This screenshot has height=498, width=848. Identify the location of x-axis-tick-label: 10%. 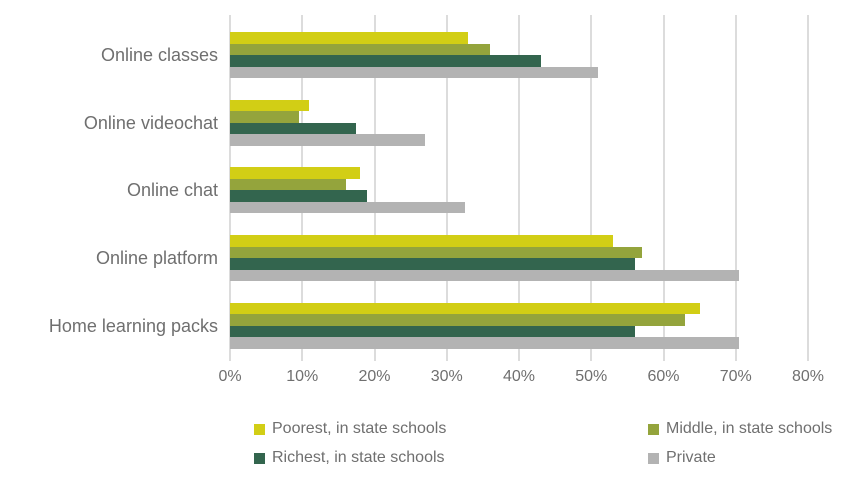
(302, 376).